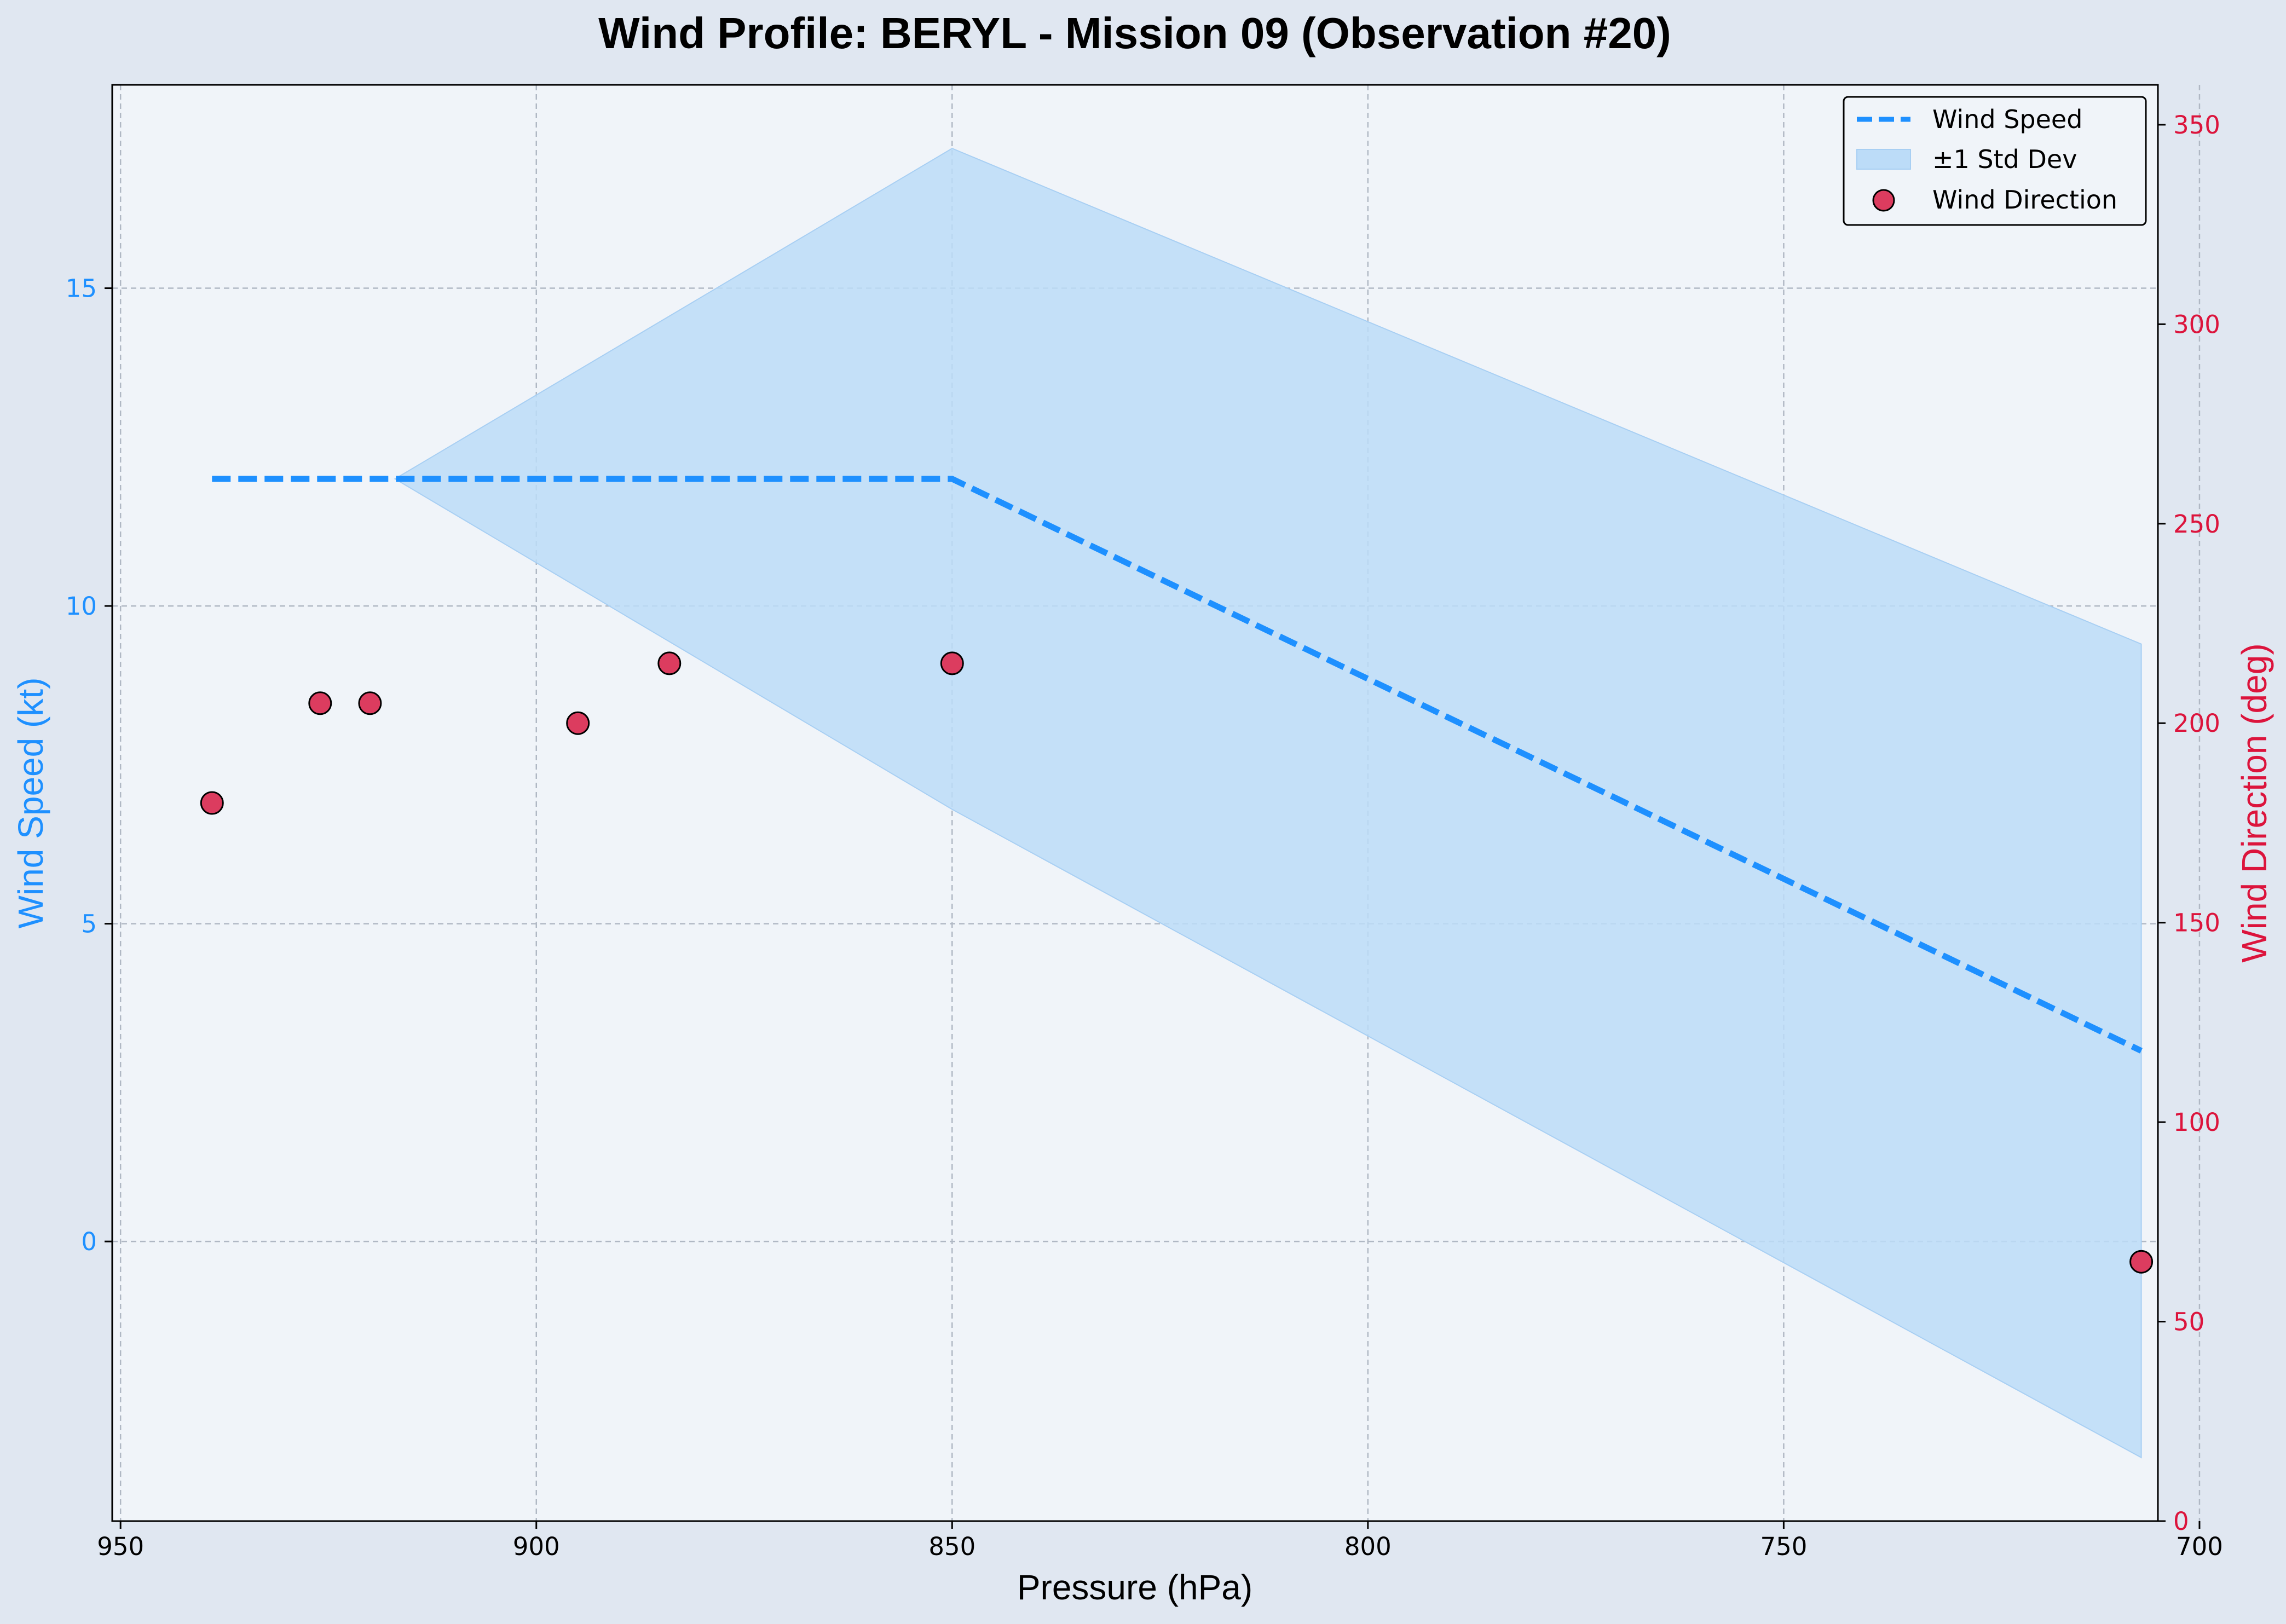 The image size is (2286, 1624). Describe the element at coordinates (2007, 119) in the screenshot. I see `legend-wind-speed-label: Wind Speed` at that location.